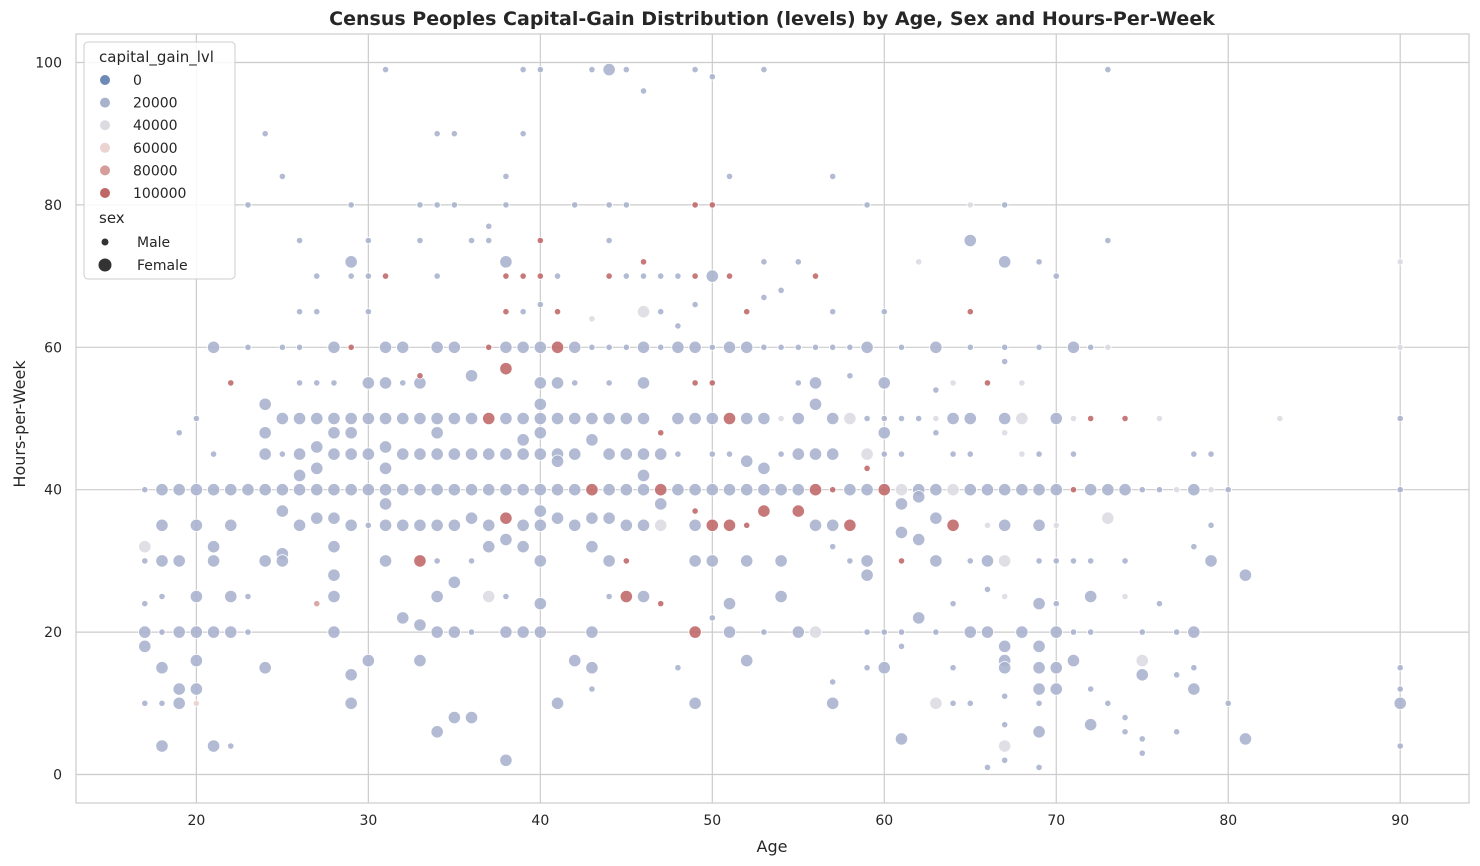  I want to click on x-axis-label: Age, so click(772, 846).